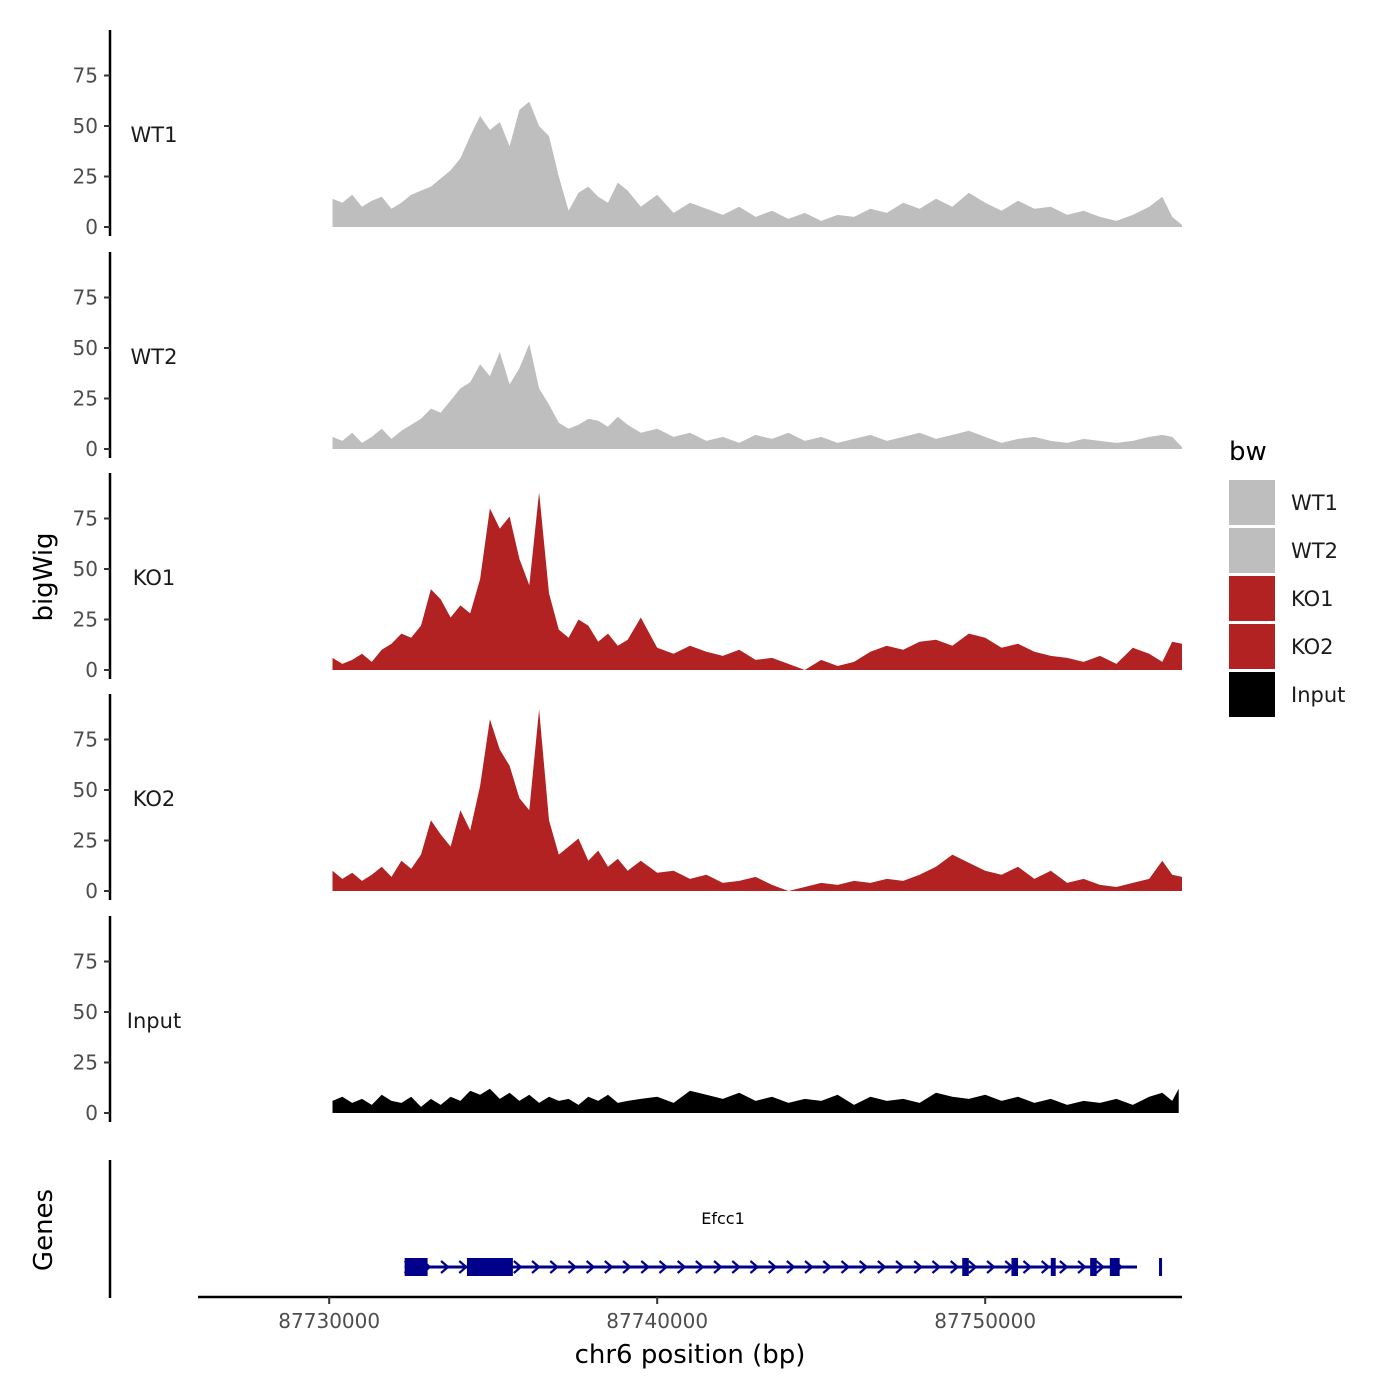 The image size is (1400, 1400). Describe the element at coordinates (154, 578) in the screenshot. I see `track-label: KO1` at that location.